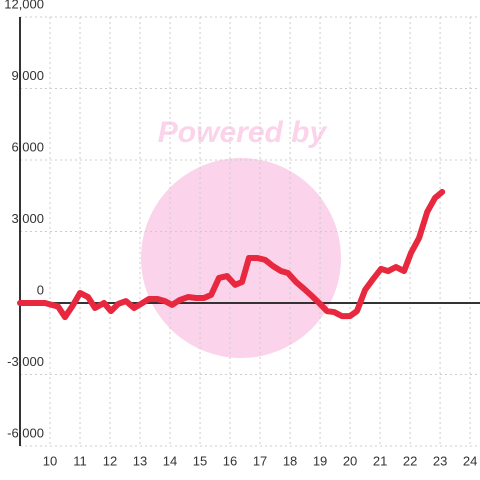 The height and width of the screenshot is (480, 480). What do you see at coordinates (27, 75) in the screenshot?
I see `y-tick-label: 9,000` at bounding box center [27, 75].